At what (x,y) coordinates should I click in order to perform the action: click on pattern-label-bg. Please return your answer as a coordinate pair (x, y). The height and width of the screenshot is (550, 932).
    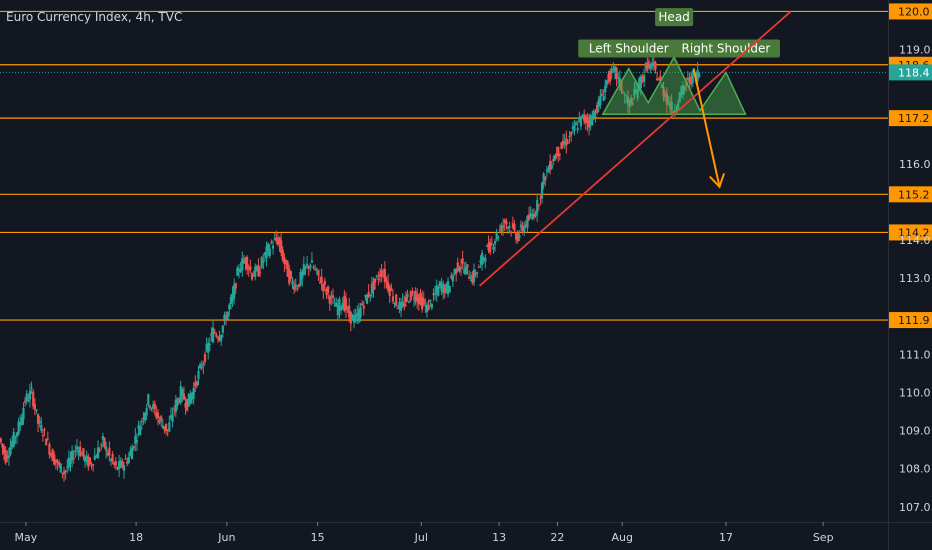
    Looking at the image, I should click on (629, 48).